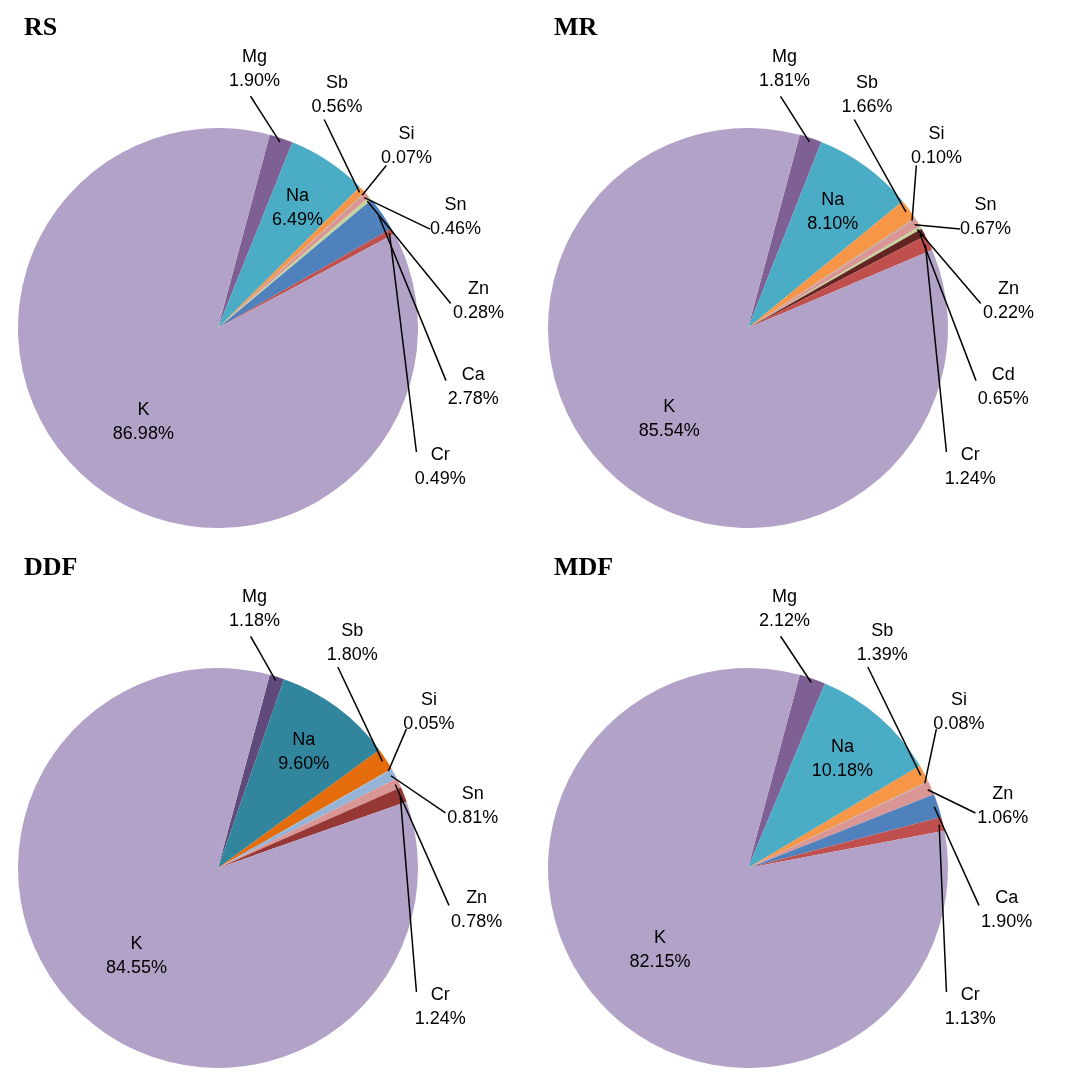 This screenshot has height=1088, width=1070. I want to click on data-label: 1.66%, so click(867, 105).